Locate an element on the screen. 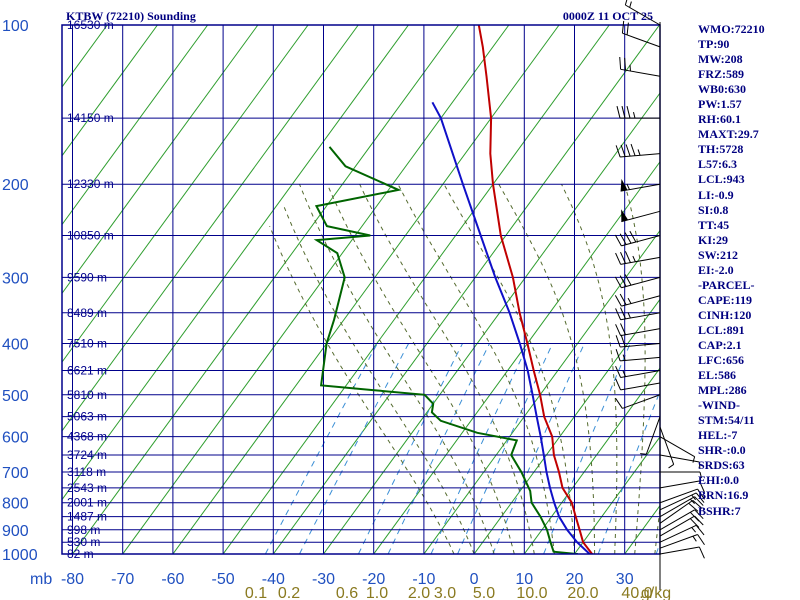 This screenshot has height=600, width=800. mixing-ratio-label: 40.0 is located at coordinates (636, 592).